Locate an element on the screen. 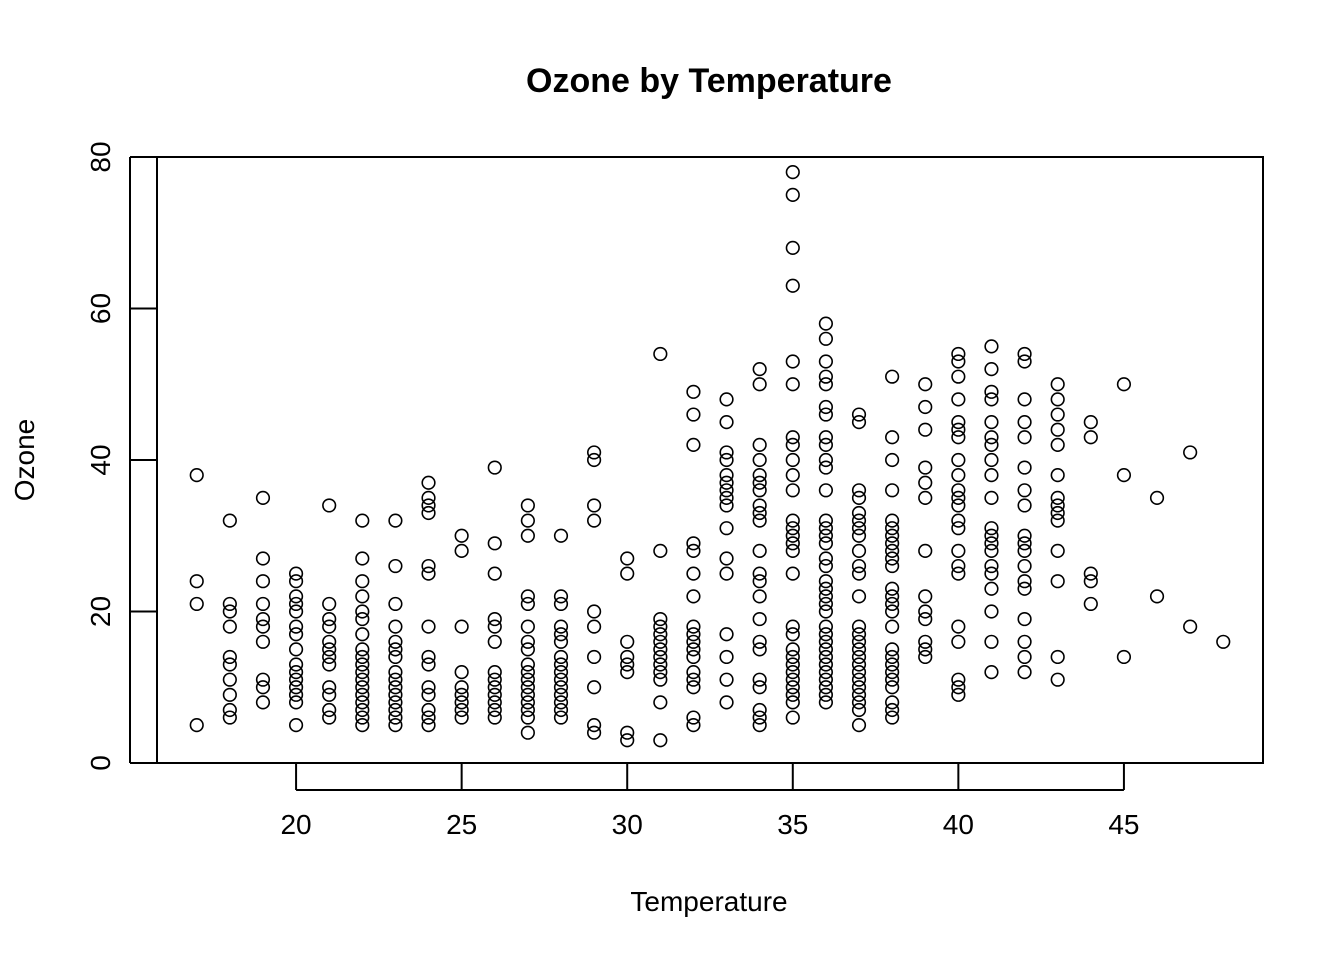 The height and width of the screenshot is (960, 1344). x-tick-label: 30 is located at coordinates (627, 824).